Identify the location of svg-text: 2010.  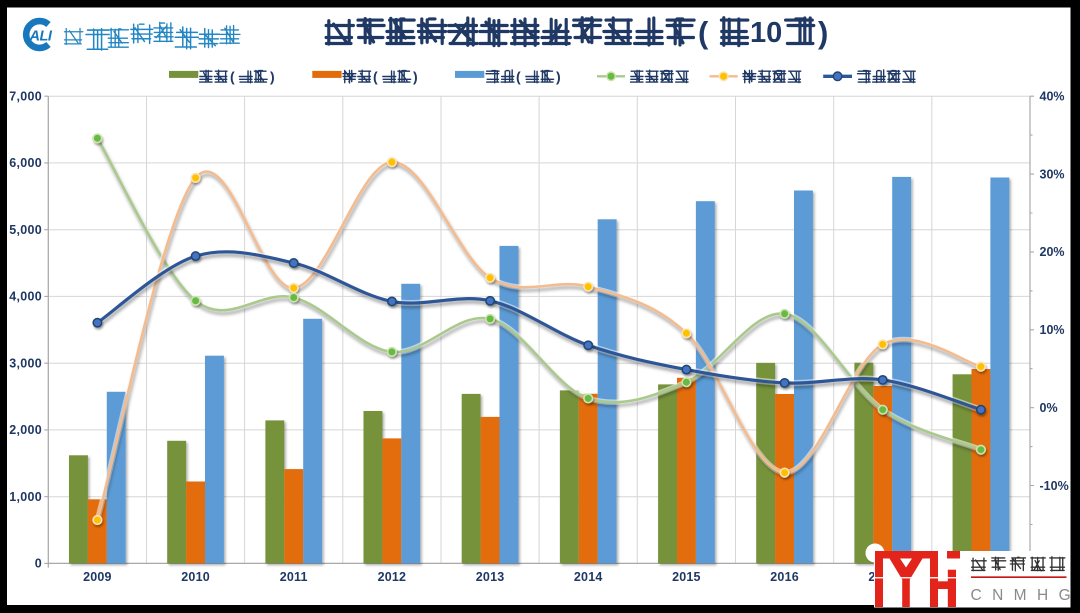
(195, 577).